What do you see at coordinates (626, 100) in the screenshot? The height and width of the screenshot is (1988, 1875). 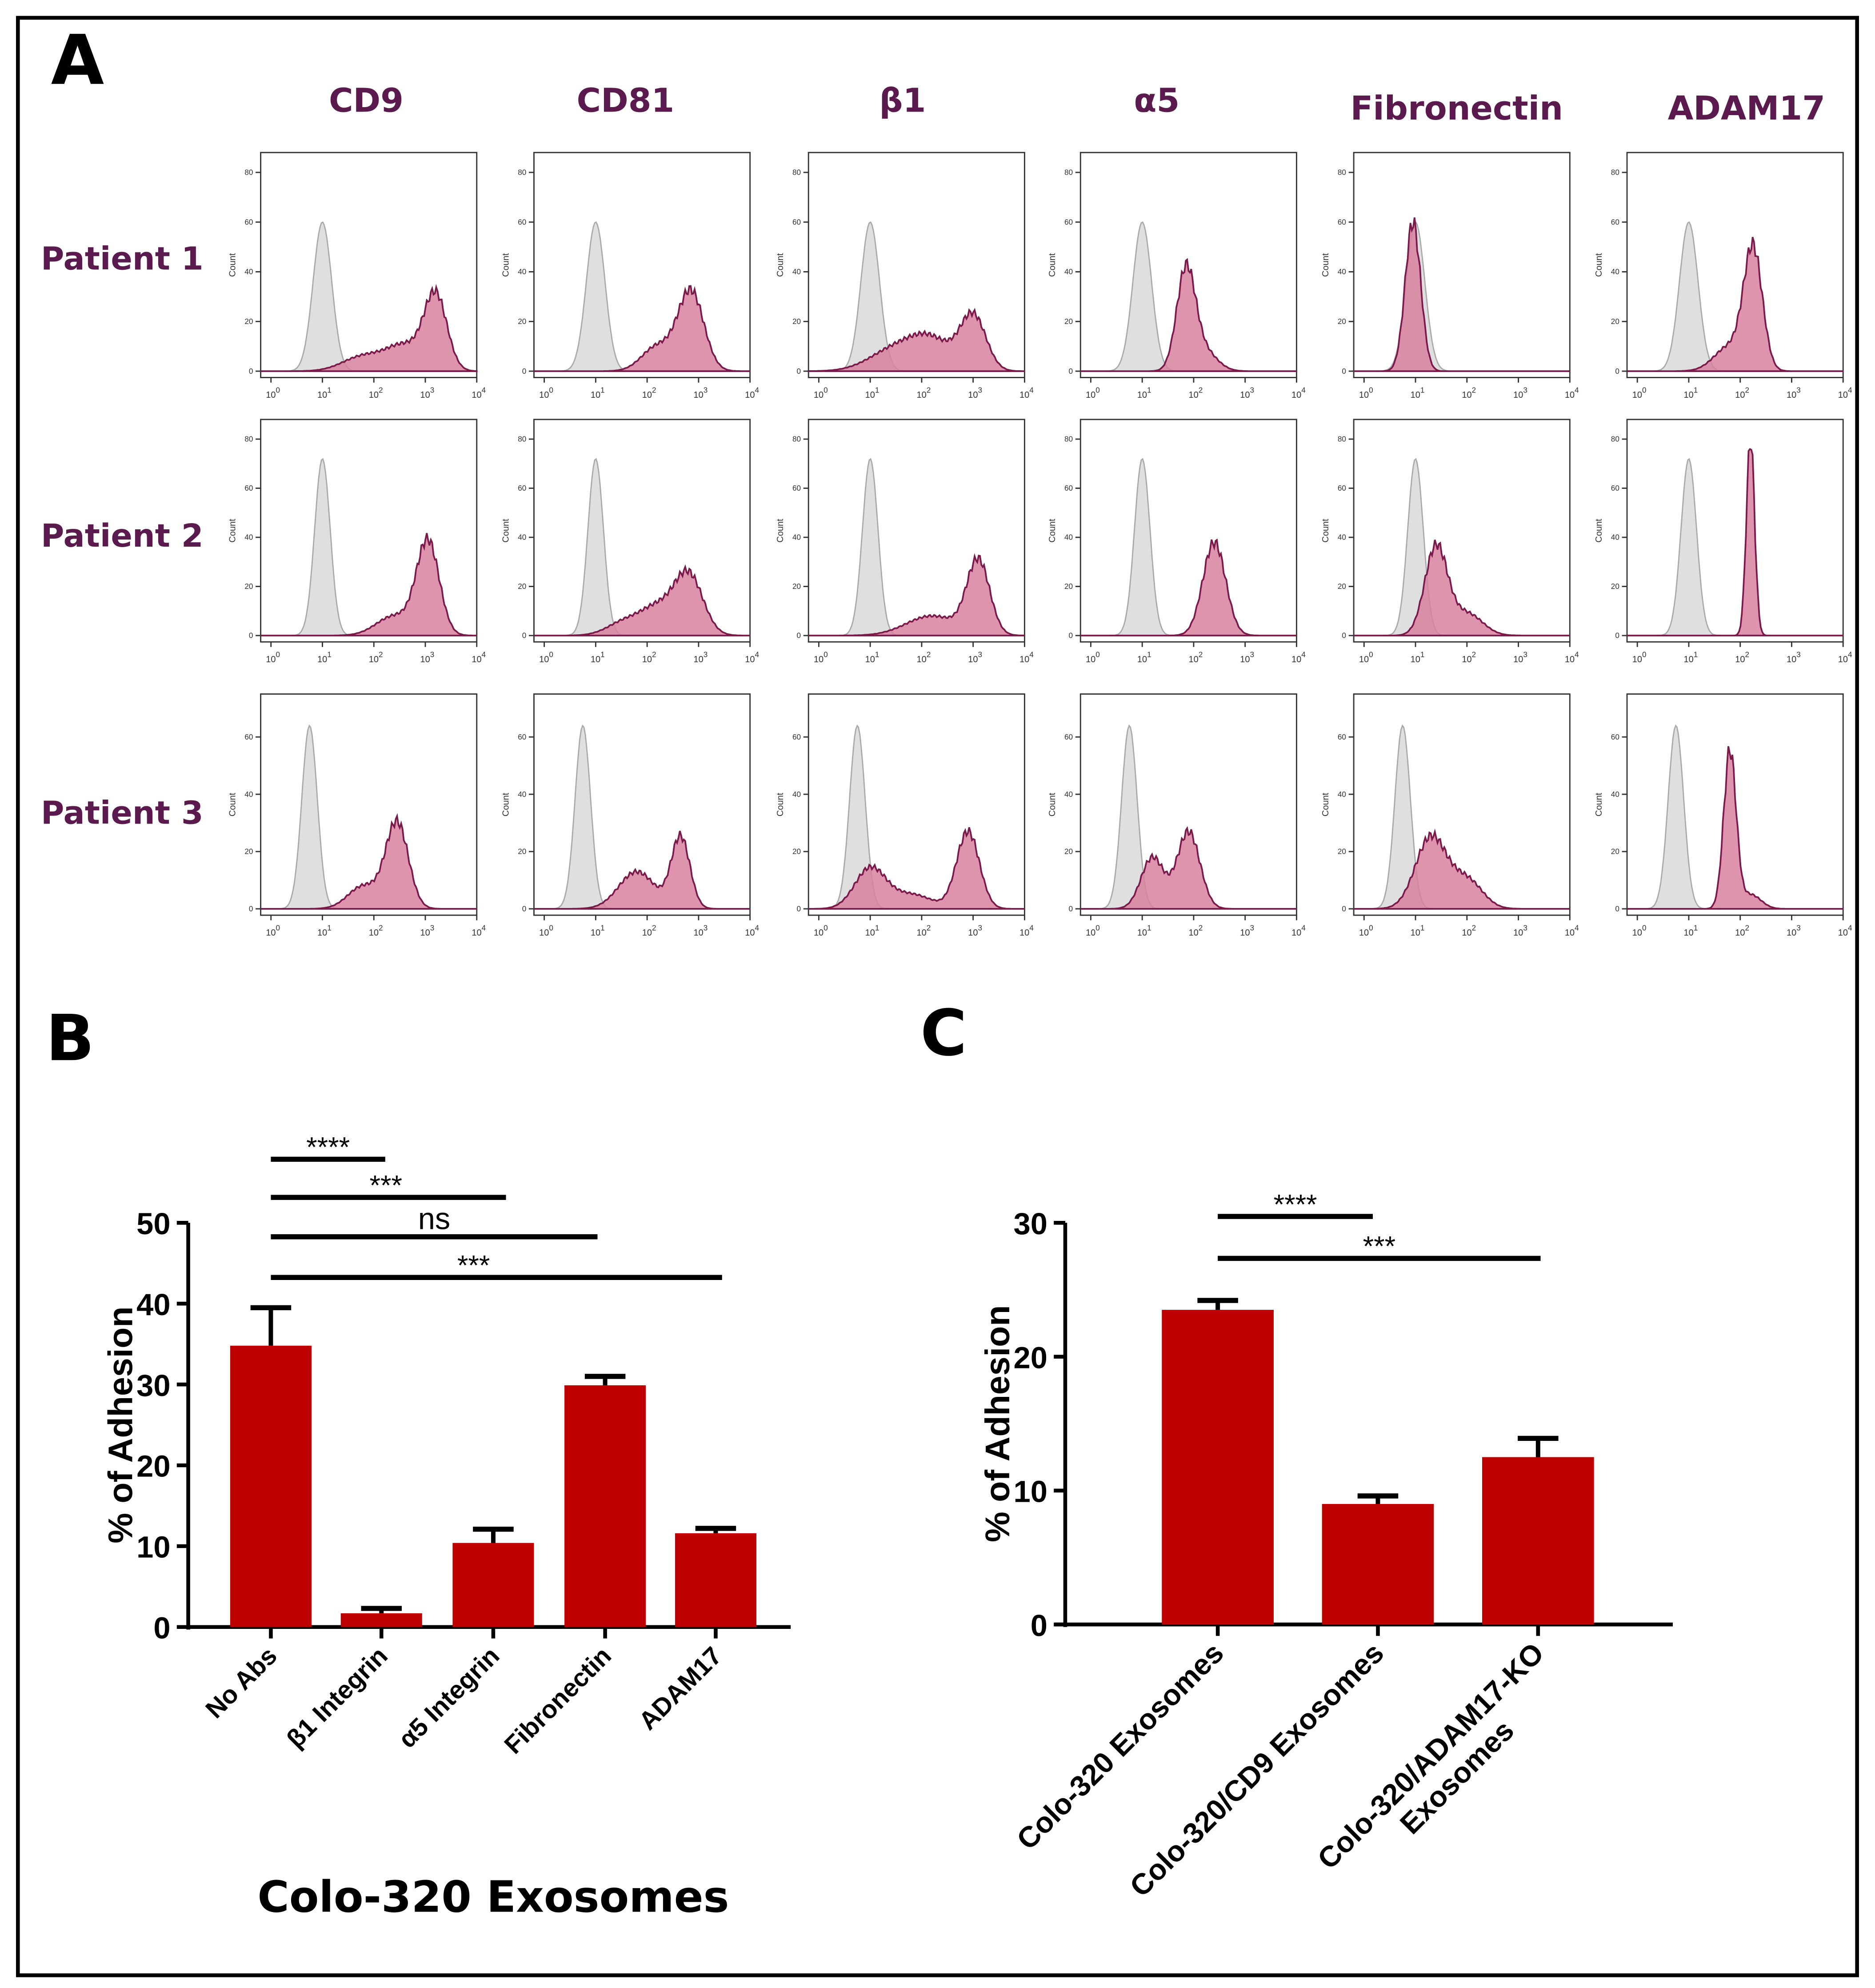 I see `marker-title: CD81` at bounding box center [626, 100].